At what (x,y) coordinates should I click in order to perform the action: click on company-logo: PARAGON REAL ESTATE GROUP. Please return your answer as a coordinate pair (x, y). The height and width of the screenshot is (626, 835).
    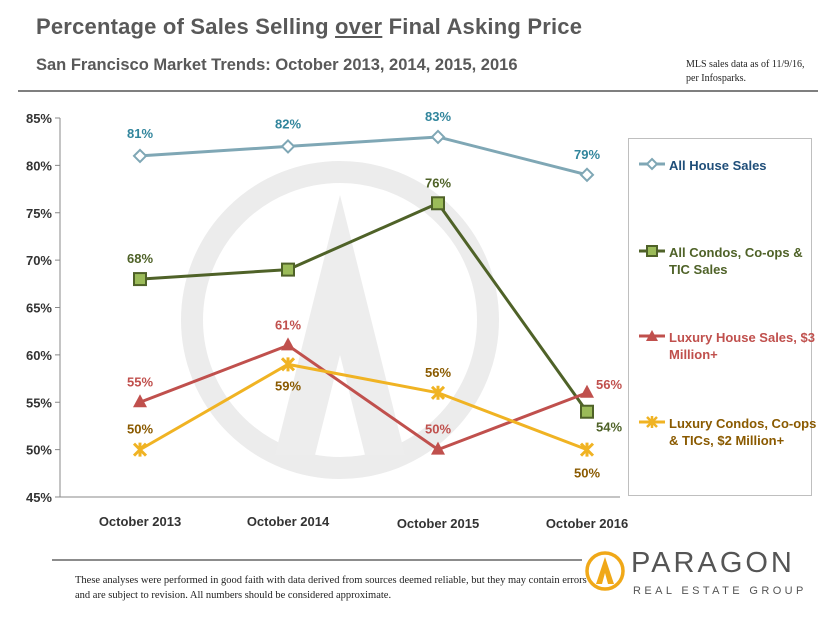
    Looking at the image, I should click on (698, 579).